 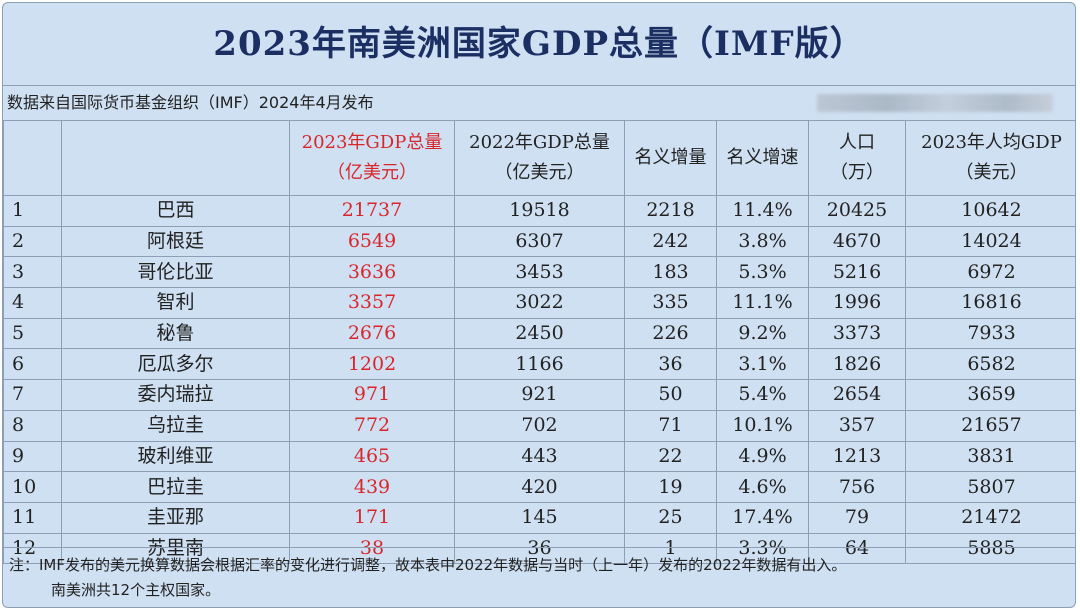 I want to click on table-row: 7 委内瑞拉 971 921 50 5.4% 2654 3659, so click(x=539, y=395).